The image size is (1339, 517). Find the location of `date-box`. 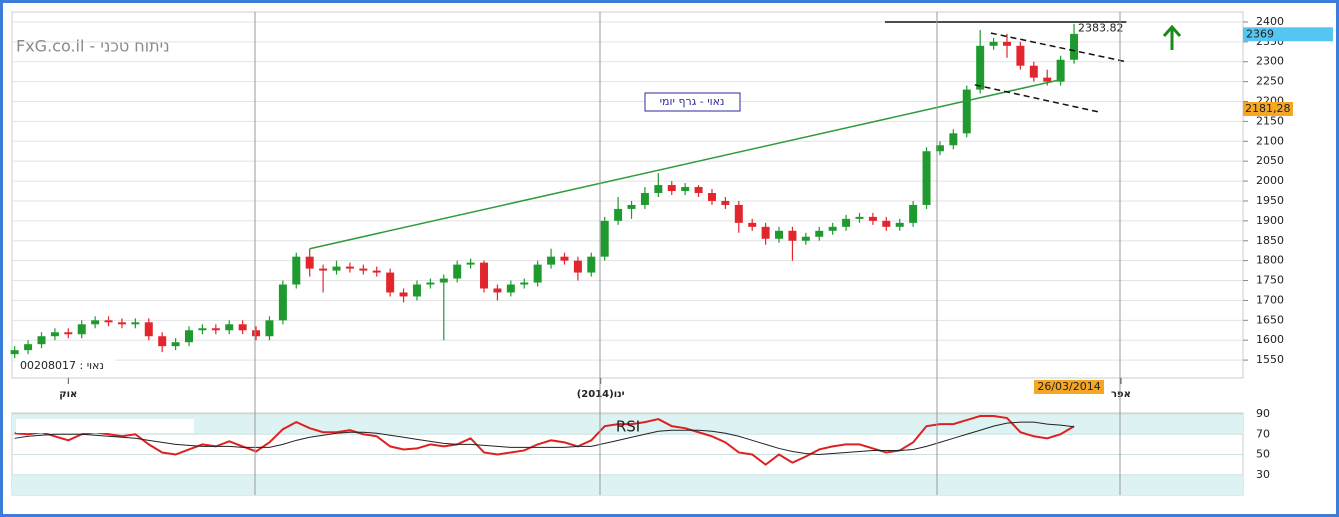

date-box is located at coordinates (1069, 387).